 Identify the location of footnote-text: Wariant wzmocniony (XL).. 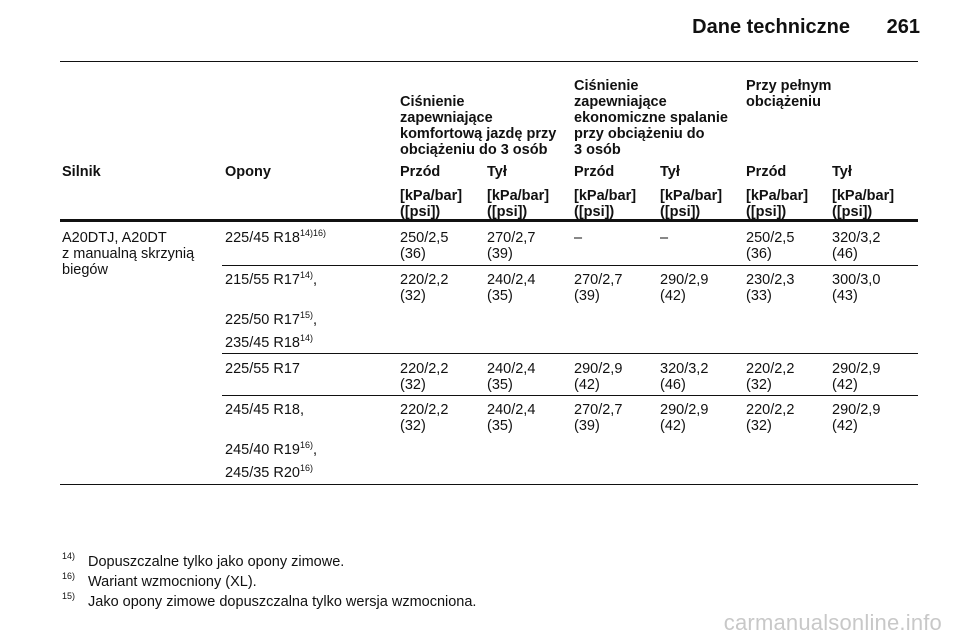
(172, 582).